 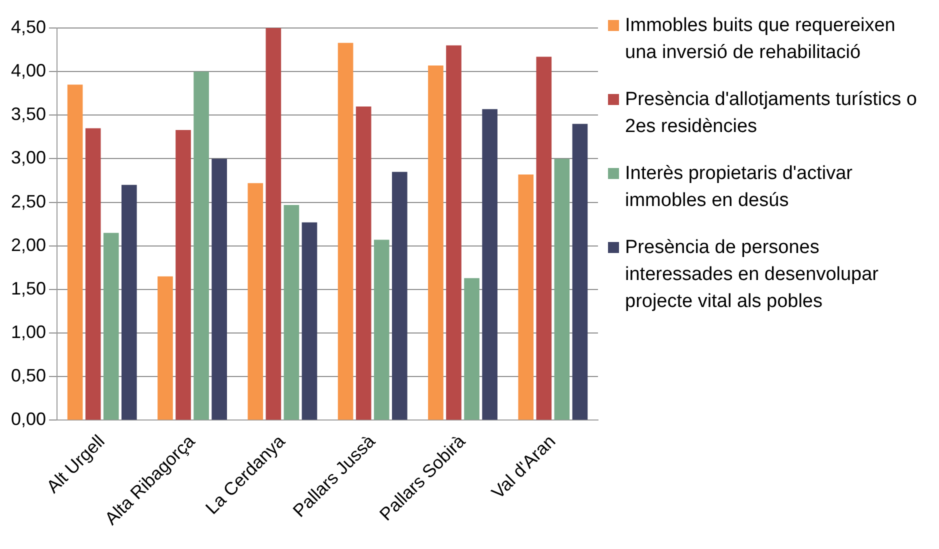 What do you see at coordinates (771, 113) in the screenshot?
I see `legend-label: Presència d'allotjaments turístics o 2es residències` at bounding box center [771, 113].